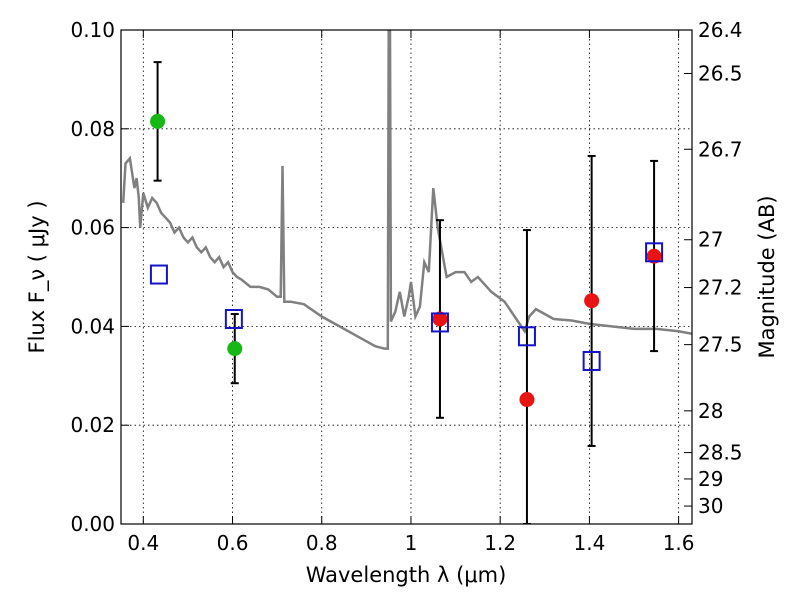 The height and width of the screenshot is (600, 800). What do you see at coordinates (143, 543) in the screenshot?
I see `x-tick-label: 0.4` at bounding box center [143, 543].